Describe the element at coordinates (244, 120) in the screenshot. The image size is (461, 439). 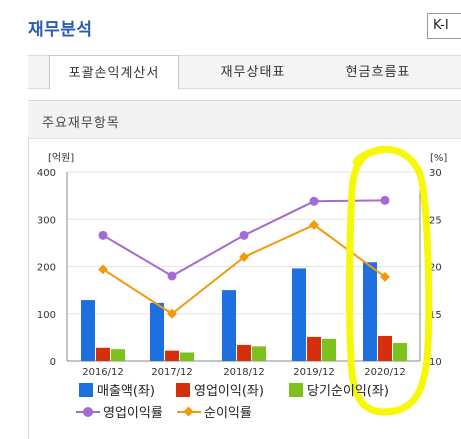
I see `section-header: 주요재무항목` at that location.